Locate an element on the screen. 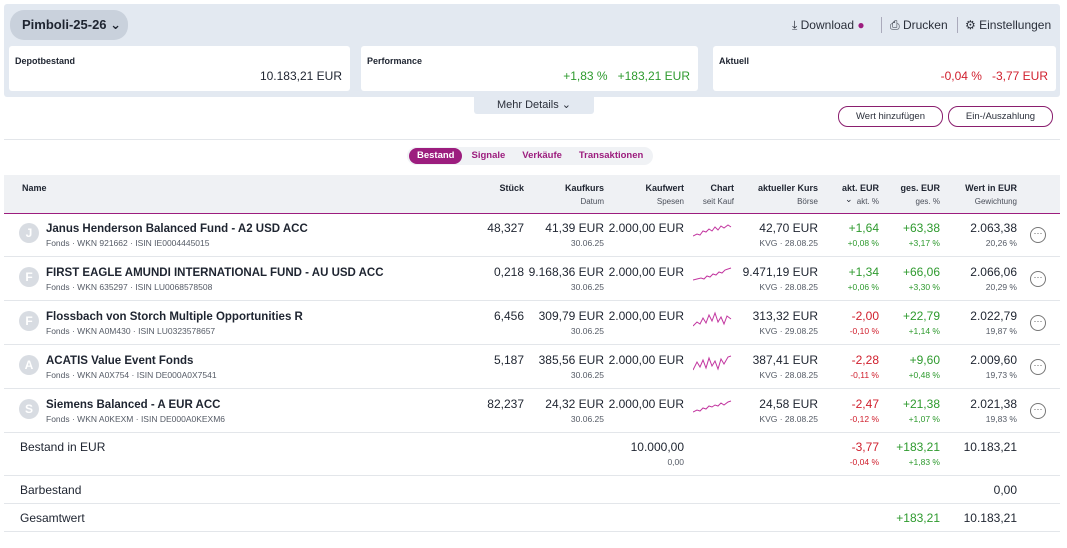 This screenshot has width=1067, height=548. total-row: Barbestand 0,00 is located at coordinates (532, 489).